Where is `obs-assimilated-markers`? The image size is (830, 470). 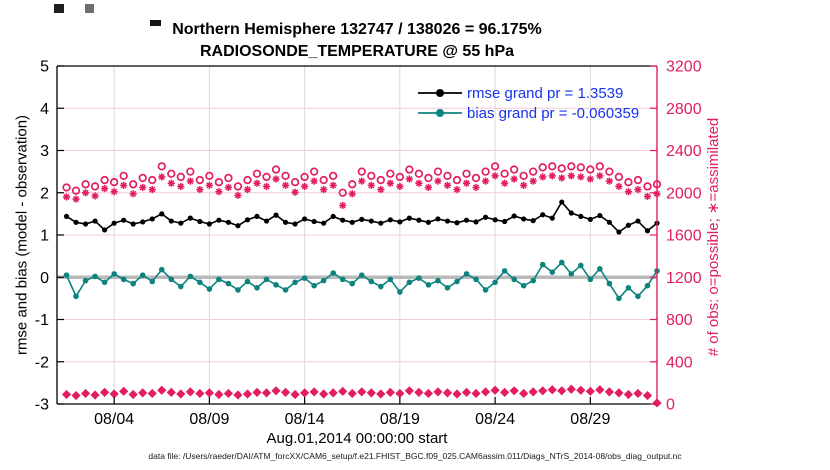 obs-assimilated-markers is located at coordinates (361, 191).